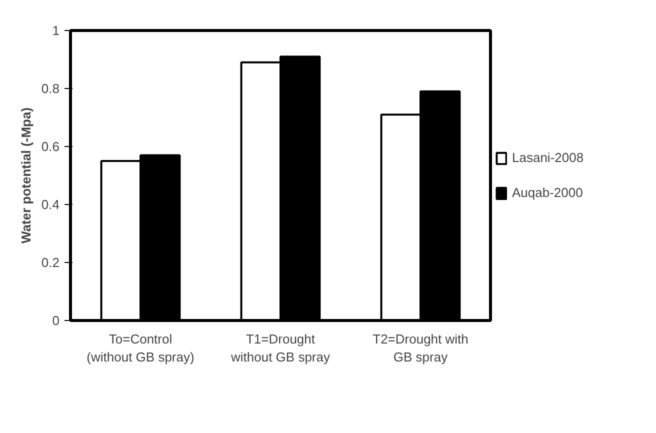 The height and width of the screenshot is (433, 656). What do you see at coordinates (50, 146) in the screenshot?
I see `y-tick-label: 0.6` at bounding box center [50, 146].